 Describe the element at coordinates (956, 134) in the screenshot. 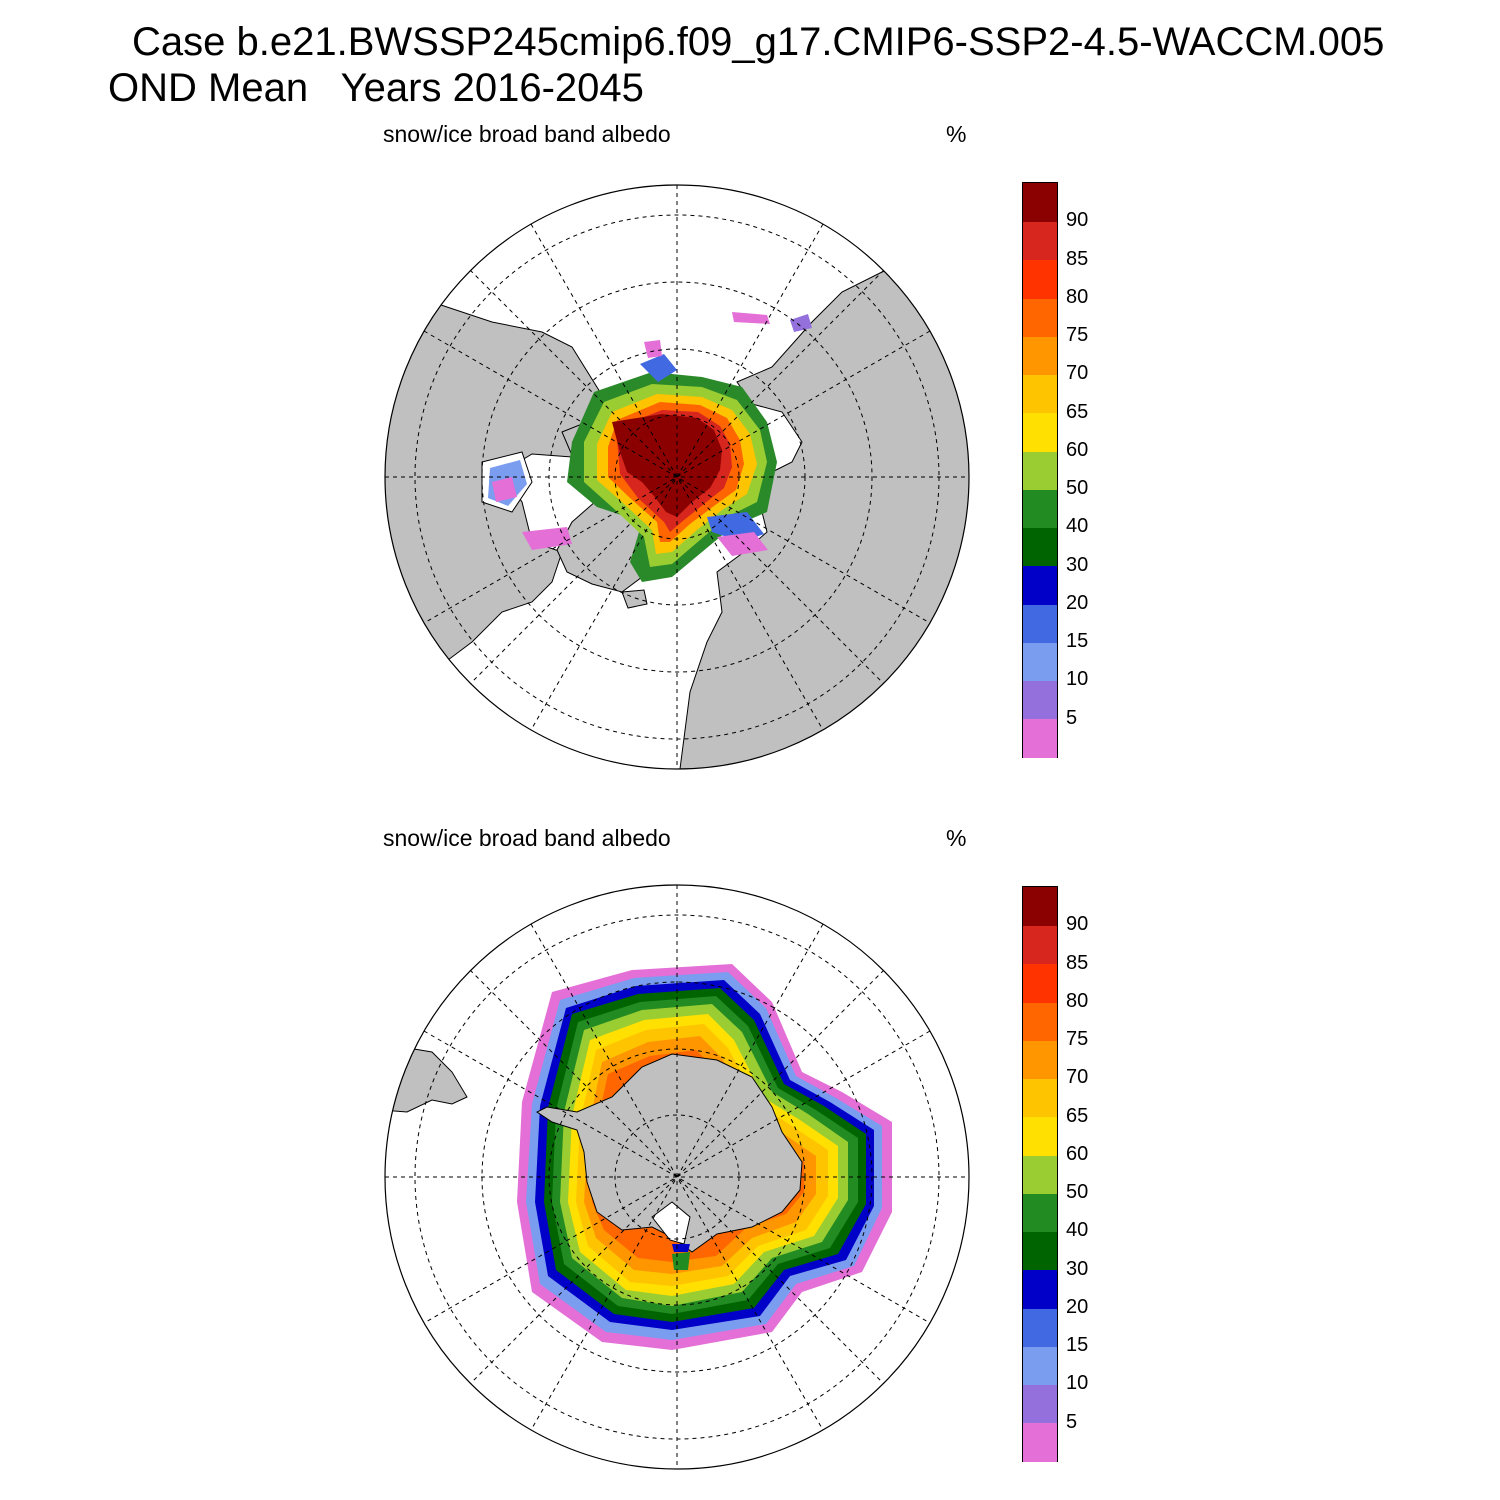

I see `panel-north-units-label: %` at that location.